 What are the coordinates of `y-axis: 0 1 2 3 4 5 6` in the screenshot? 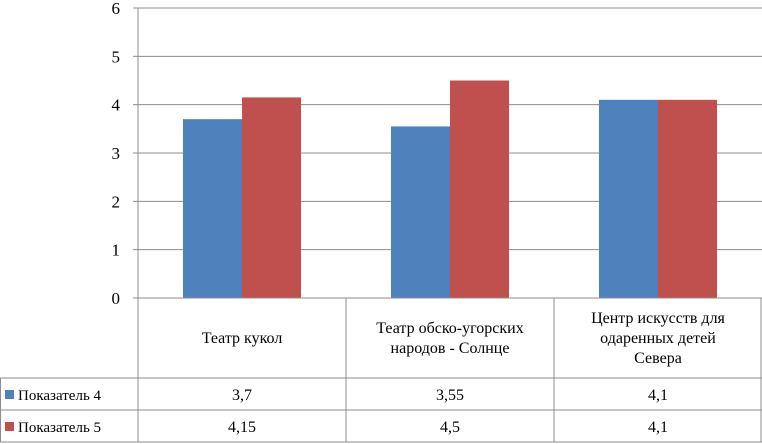 It's located at (125, 154).